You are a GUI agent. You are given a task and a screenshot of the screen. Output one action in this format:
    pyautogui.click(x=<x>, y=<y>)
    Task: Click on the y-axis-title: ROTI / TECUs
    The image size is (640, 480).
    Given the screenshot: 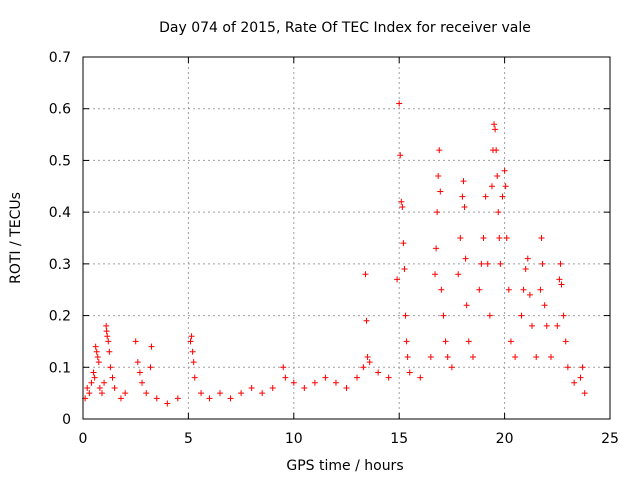 What is the action you would take?
    pyautogui.click(x=16, y=238)
    